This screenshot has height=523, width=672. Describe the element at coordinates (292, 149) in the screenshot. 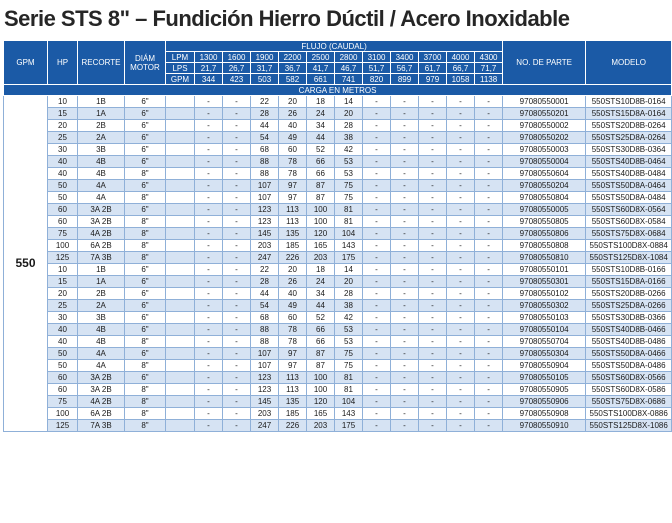

I see `head-cell: 60` at that location.